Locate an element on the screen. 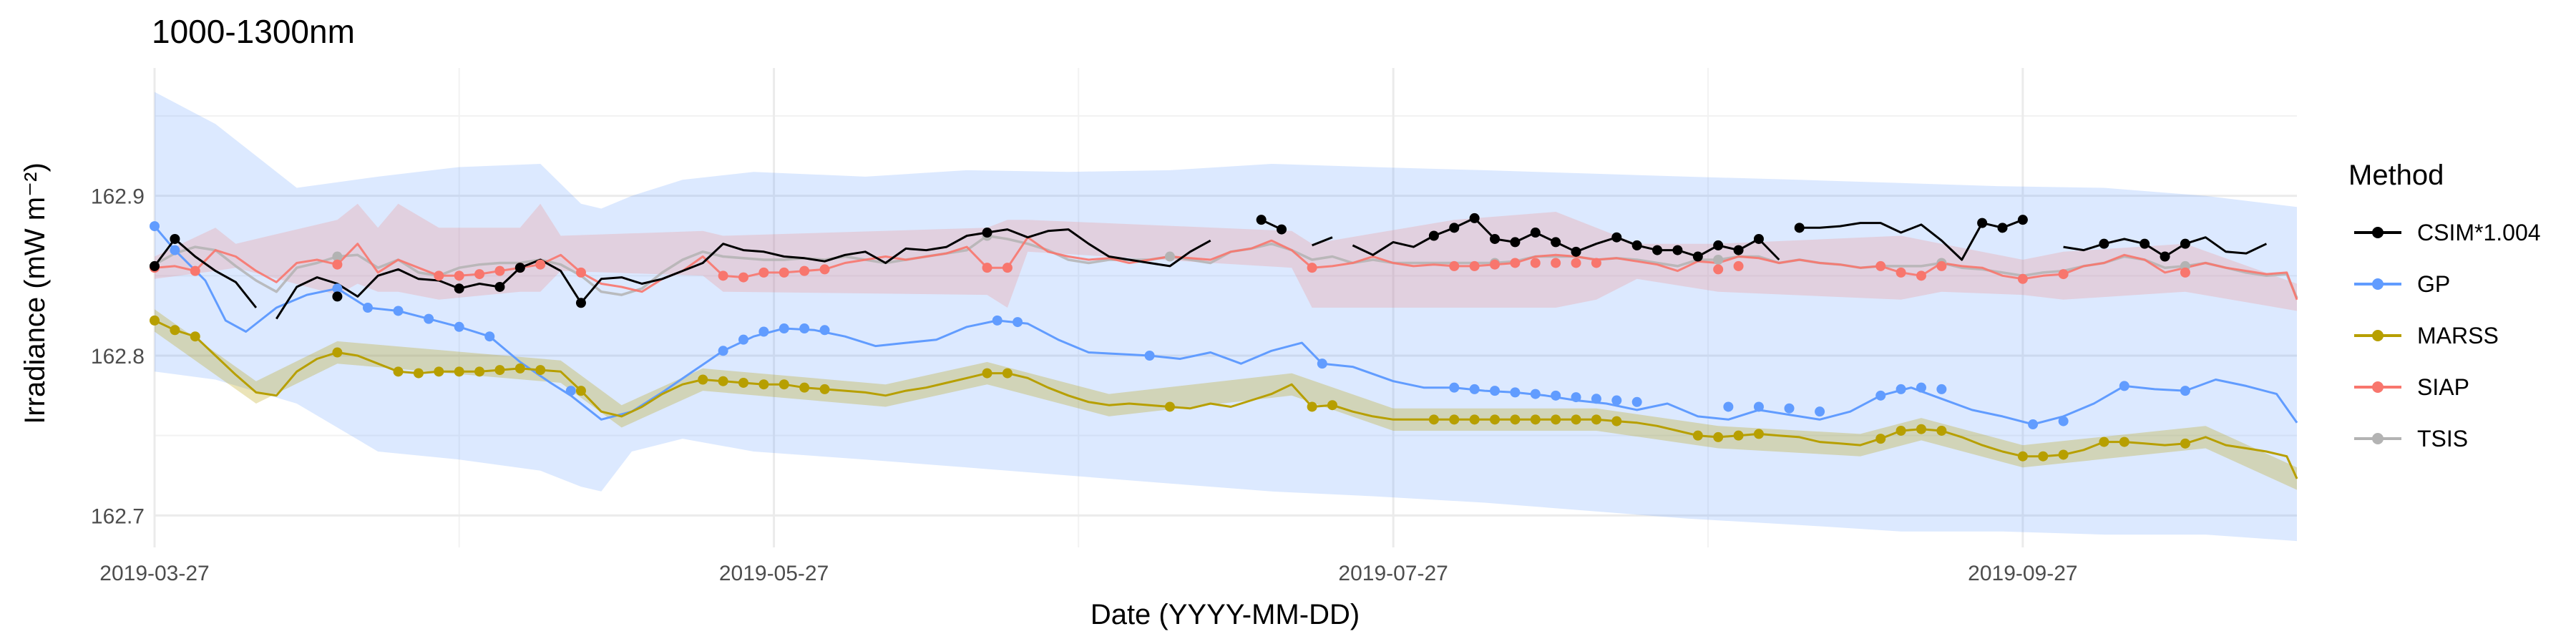  legend-label: CSIM*1.004 is located at coordinates (2479, 232).